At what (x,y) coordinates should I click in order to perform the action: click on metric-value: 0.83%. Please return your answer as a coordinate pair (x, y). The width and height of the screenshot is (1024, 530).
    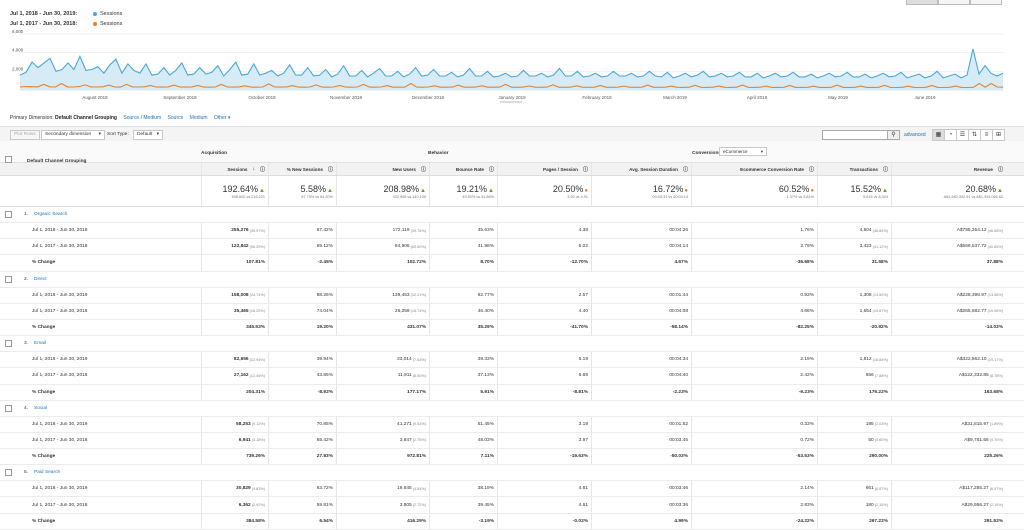
    Looking at the image, I should click on (807, 295).